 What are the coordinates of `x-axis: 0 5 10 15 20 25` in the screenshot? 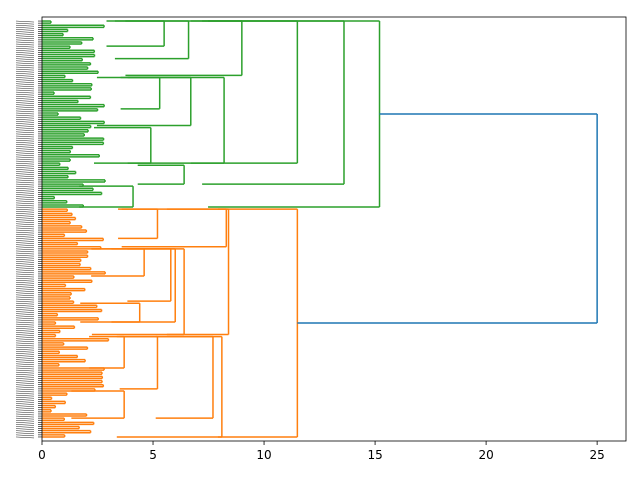 It's located at (321, 451).